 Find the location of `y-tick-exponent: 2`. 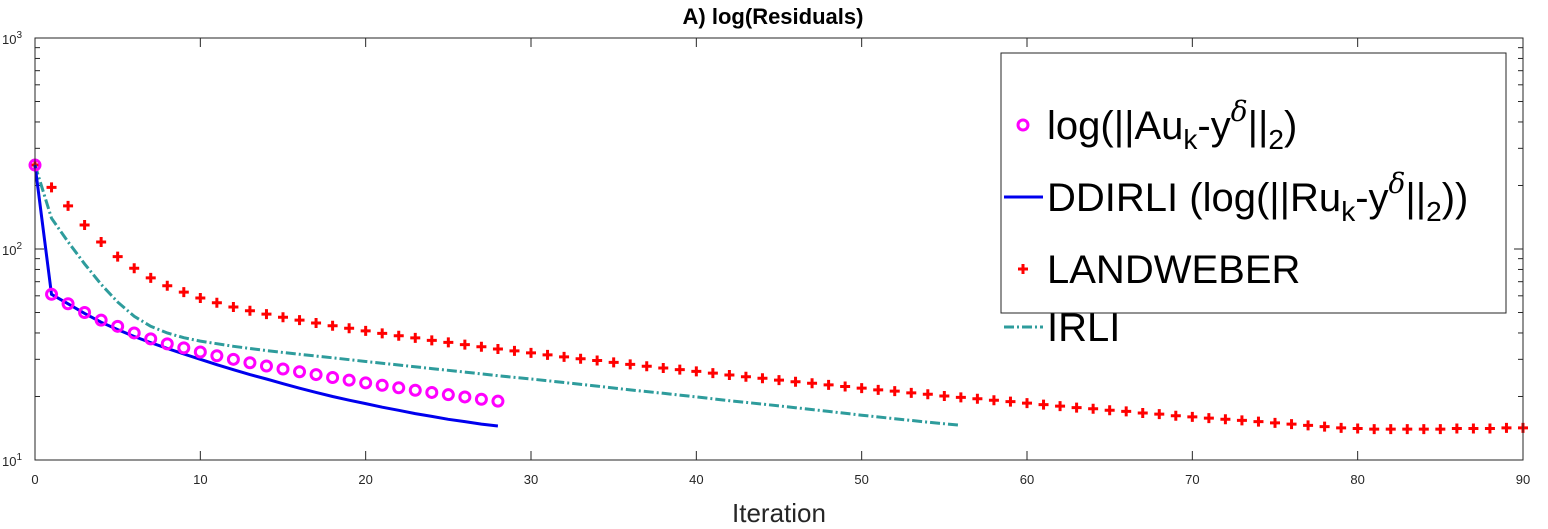

y-tick-exponent: 2 is located at coordinates (19, 246).